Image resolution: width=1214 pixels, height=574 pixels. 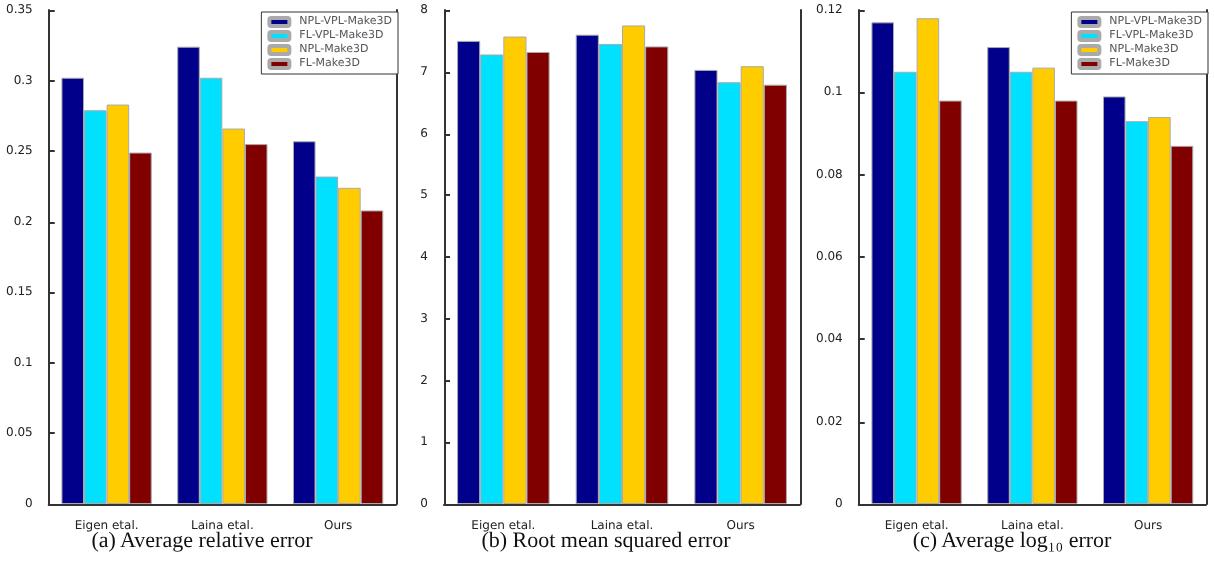 What do you see at coordinates (607, 541) in the screenshot?
I see `text: (b) Root mean squared error` at bounding box center [607, 541].